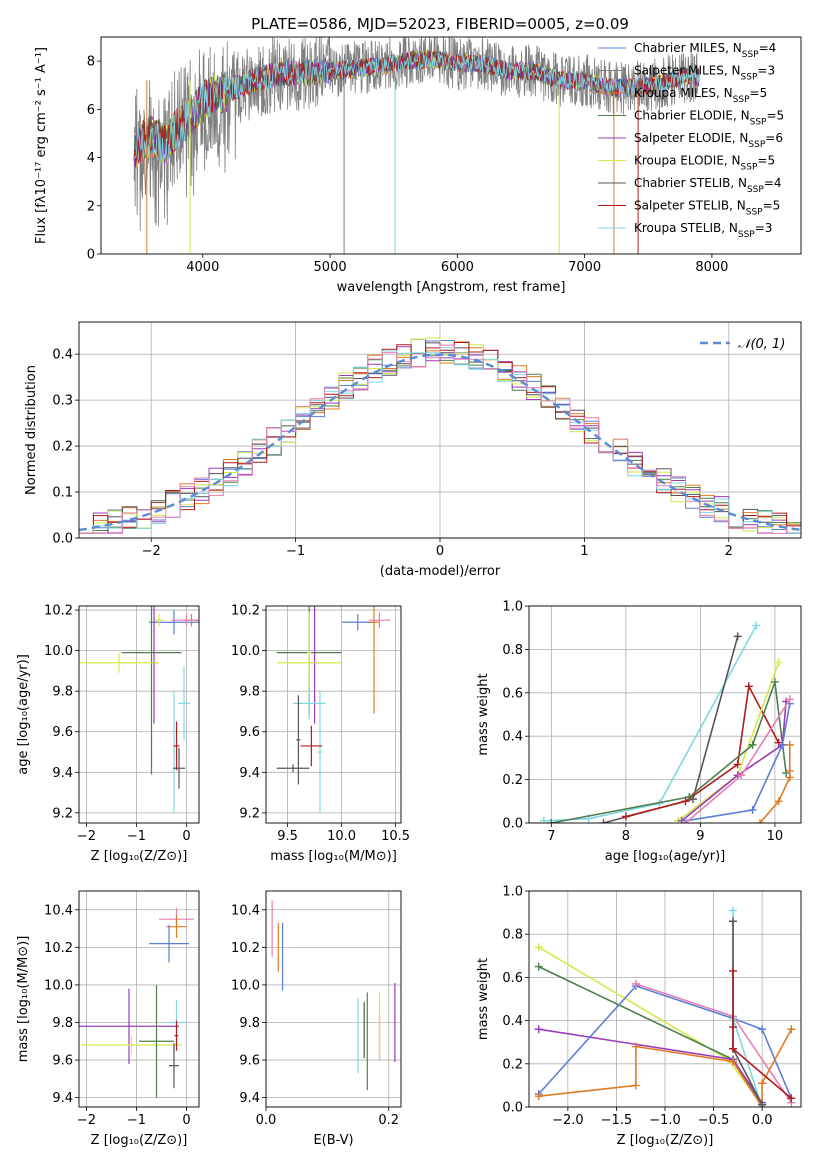 This screenshot has width=819, height=1170. Describe the element at coordinates (62, 732) in the screenshot. I see `y-tick-label: 9.6` at that location.